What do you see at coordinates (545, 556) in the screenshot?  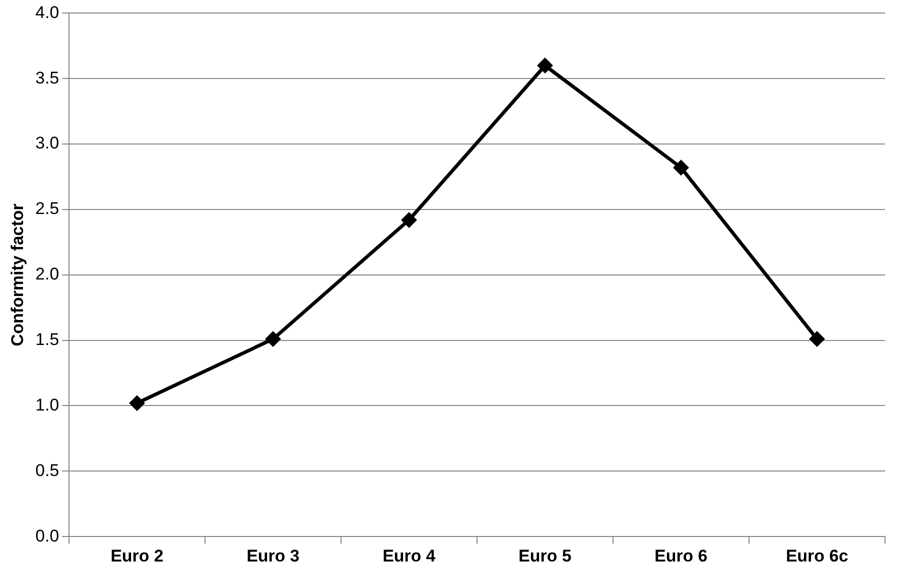 I see `x-tick-label: Euro 5` at bounding box center [545, 556].